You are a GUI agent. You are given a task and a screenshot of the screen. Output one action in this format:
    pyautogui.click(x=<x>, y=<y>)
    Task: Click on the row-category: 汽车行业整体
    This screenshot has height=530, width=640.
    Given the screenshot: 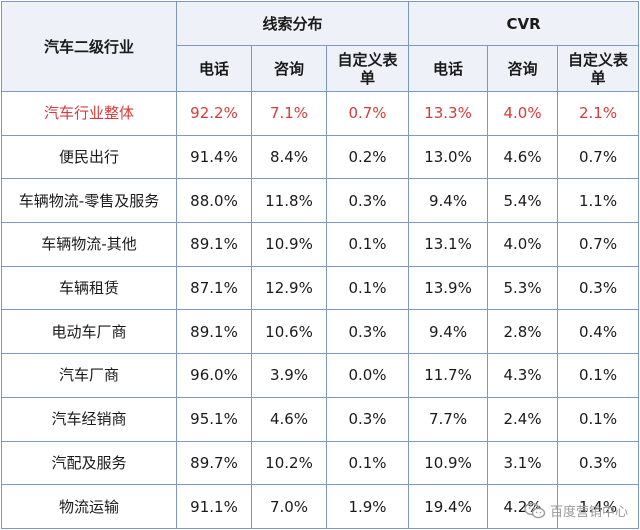 What is the action you would take?
    pyautogui.click(x=89, y=113)
    